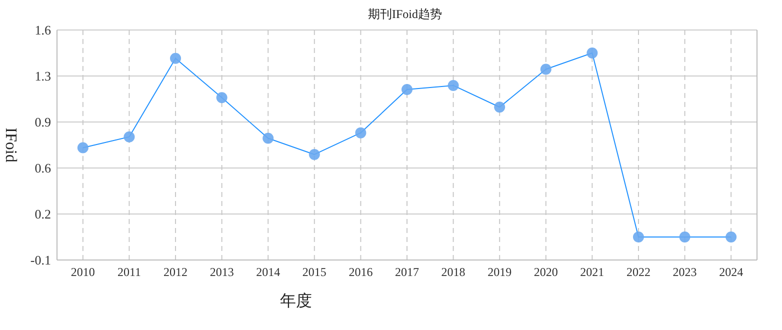 This screenshot has width=782, height=330. Describe the element at coordinates (42, 214) in the screenshot. I see `y-tick-label: 0.2` at that location.